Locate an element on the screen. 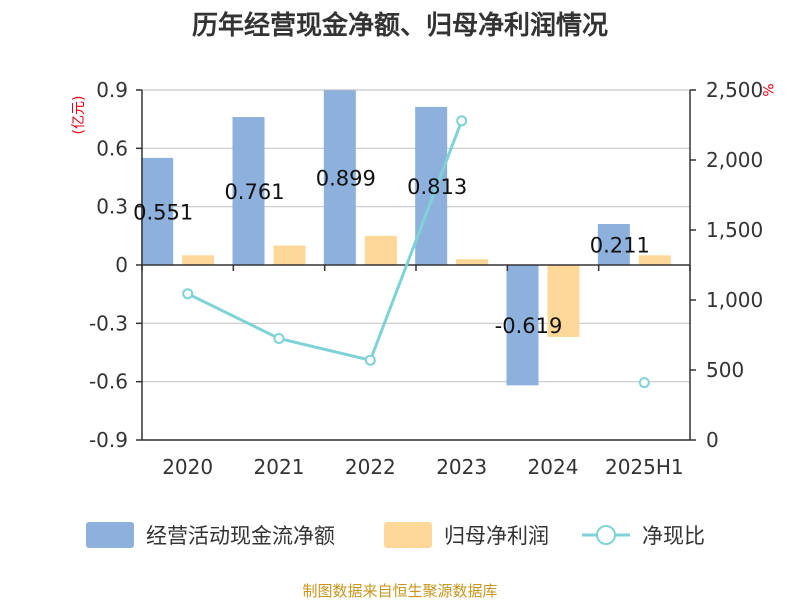  cashflow-data-label: 0.813 is located at coordinates (437, 187).